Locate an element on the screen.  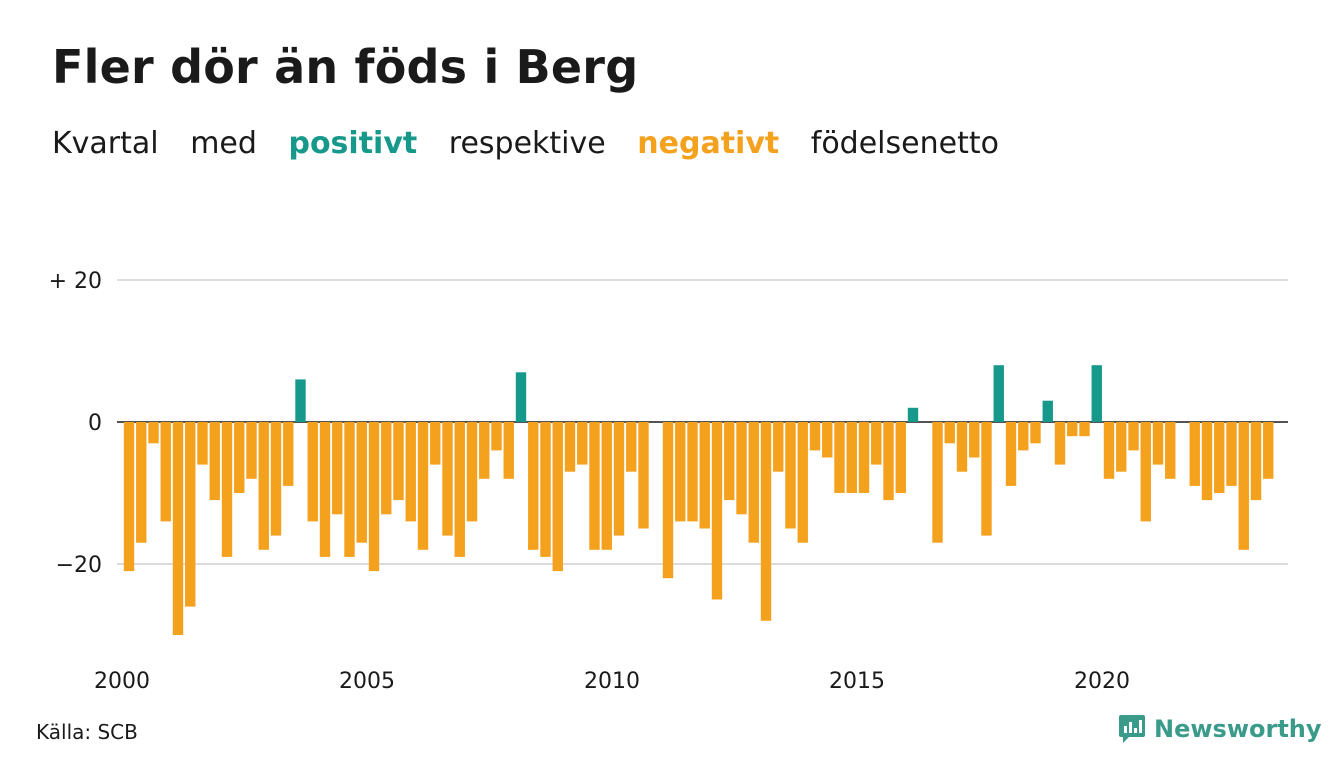
brand: Newsworthy is located at coordinates (1220, 729).